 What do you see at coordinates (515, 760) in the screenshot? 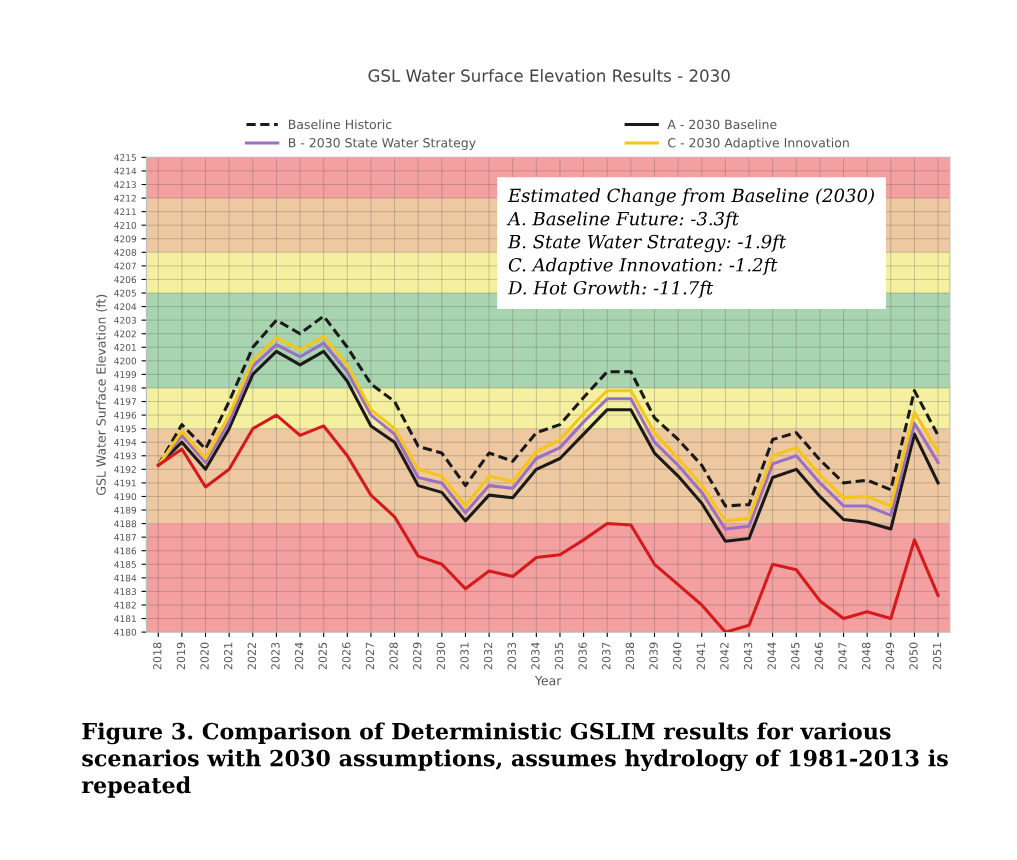
I see `caption: Figure 3. Comparison of Deterministic GSLIM results for various scenarios with 2030 assumptions, assumes hydrology of 1981-2013 is repeated` at bounding box center [515, 760].